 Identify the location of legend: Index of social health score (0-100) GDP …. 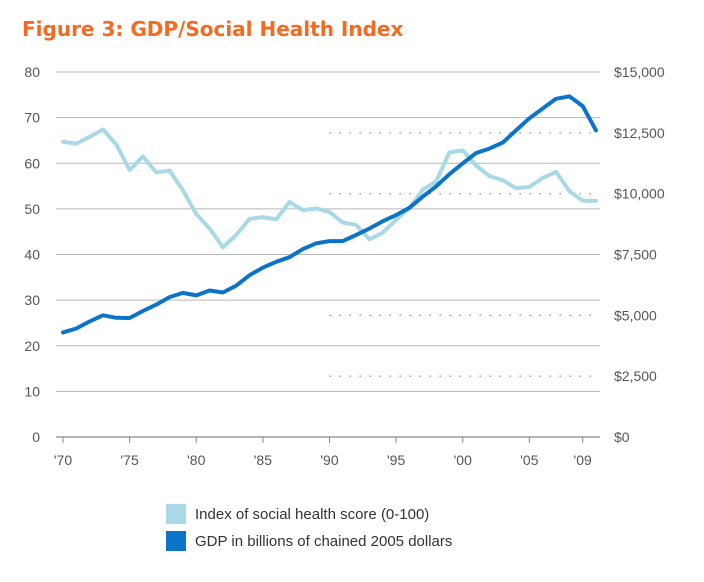
(309, 527).